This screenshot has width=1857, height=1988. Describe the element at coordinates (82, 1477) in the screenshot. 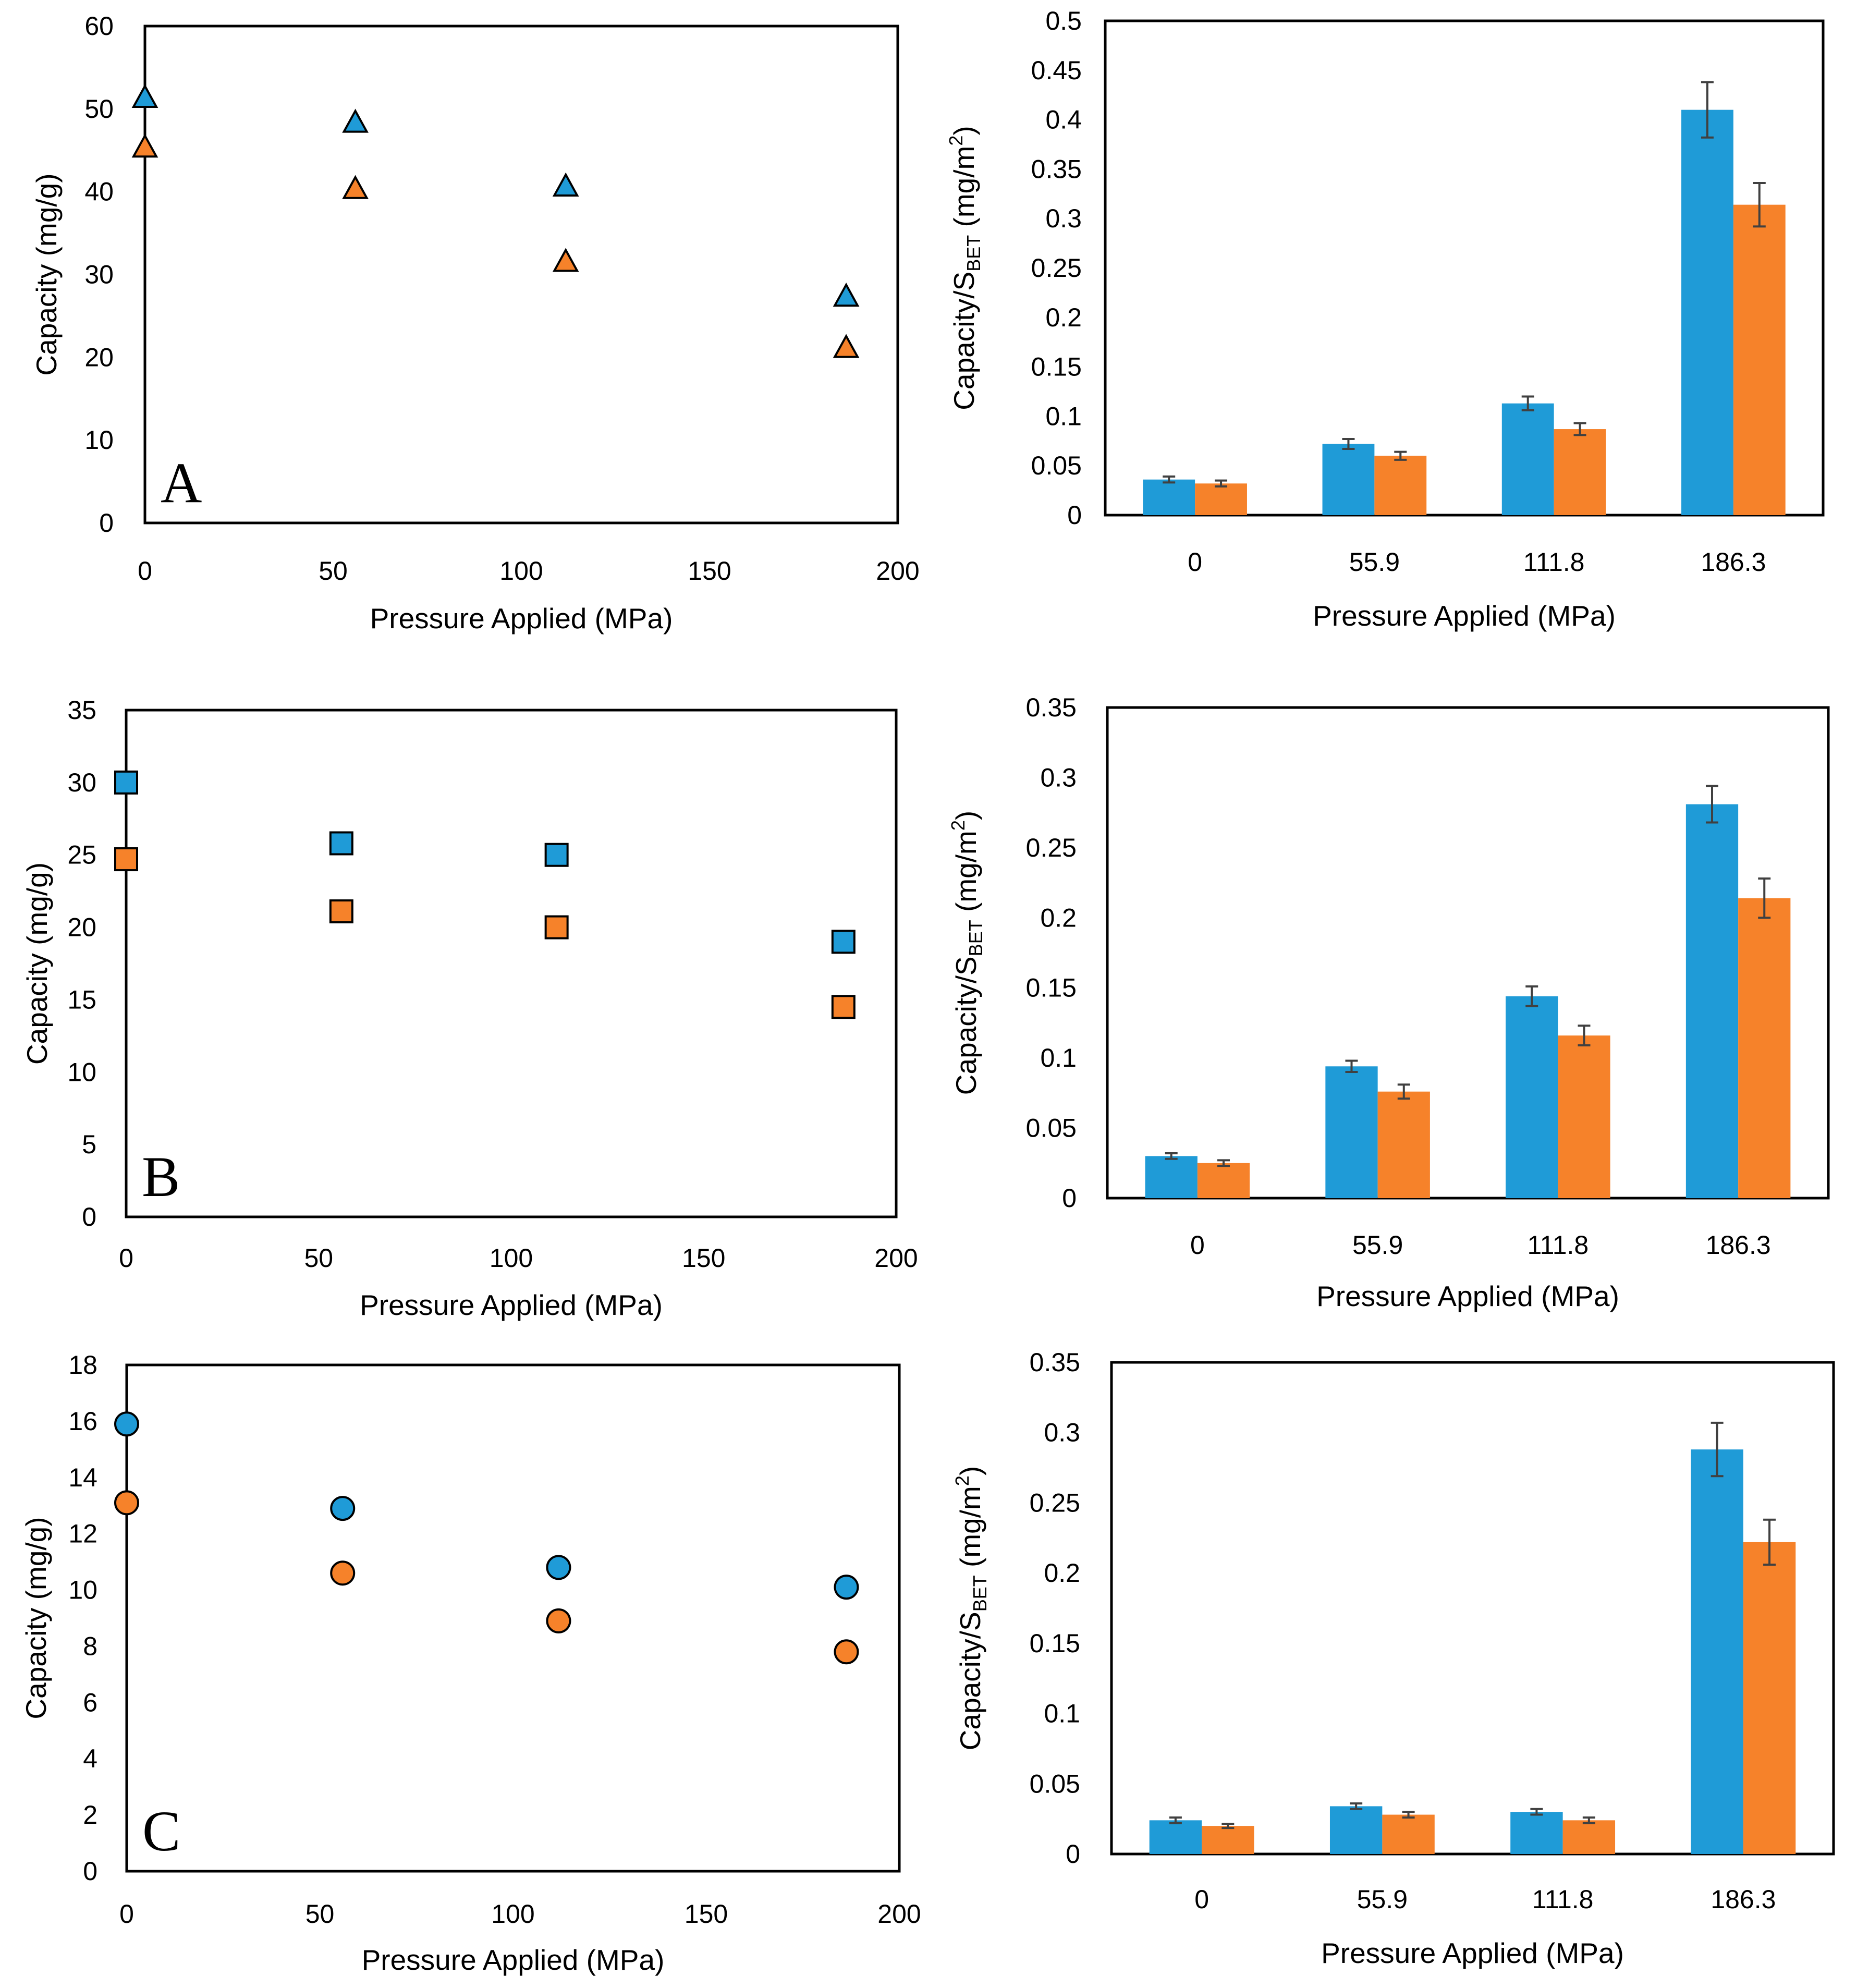

I see `y-tick-label: 14` at that location.